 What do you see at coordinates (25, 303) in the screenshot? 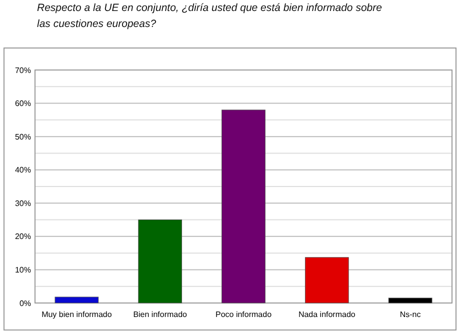
I see `y-tick-label: 0%` at bounding box center [25, 303].